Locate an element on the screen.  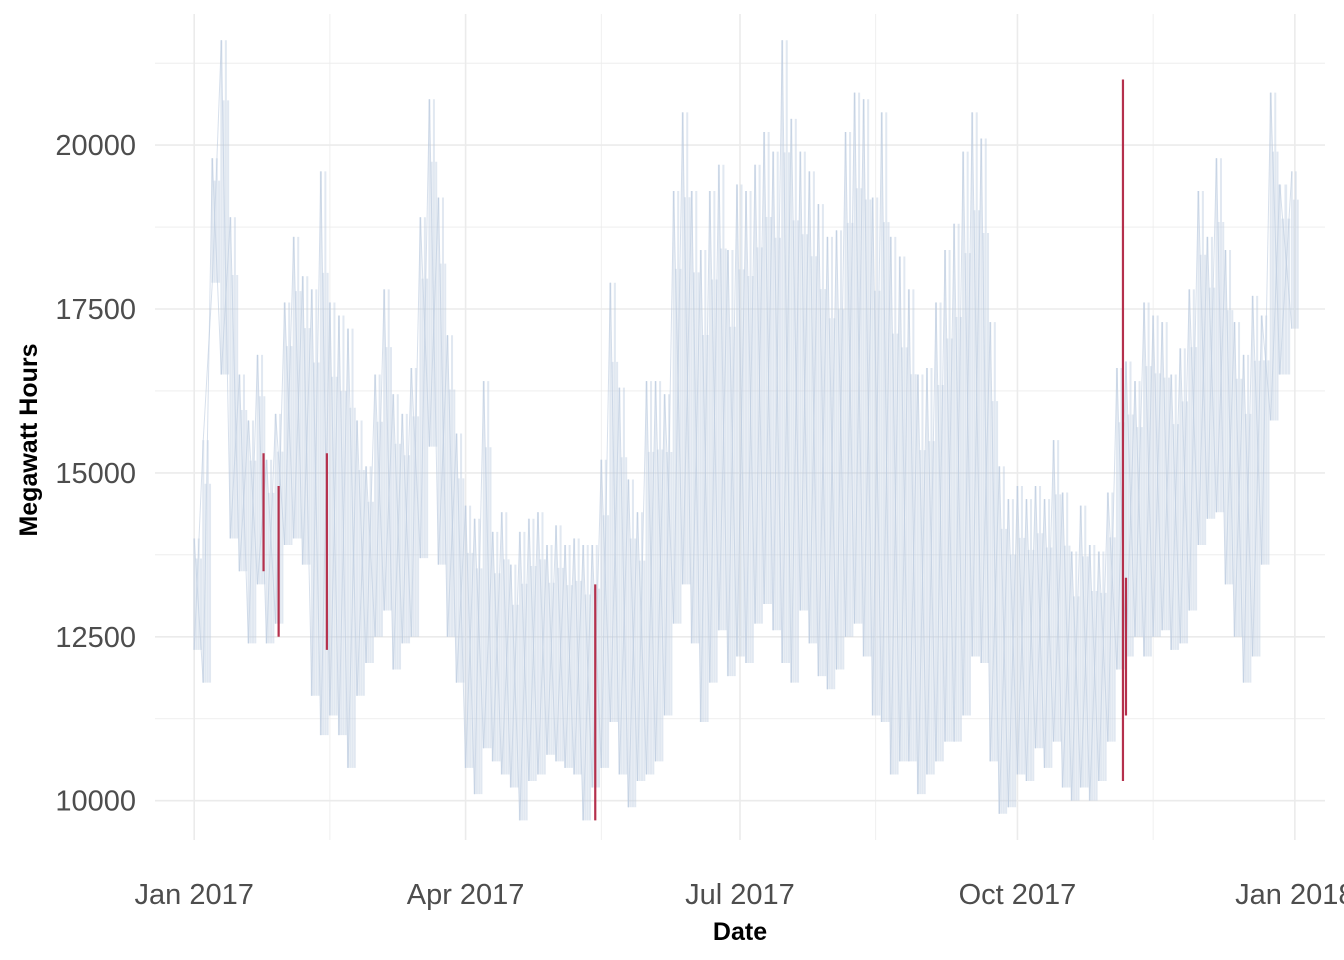
x-tick-label: Jan 2018 is located at coordinates (1289, 895).